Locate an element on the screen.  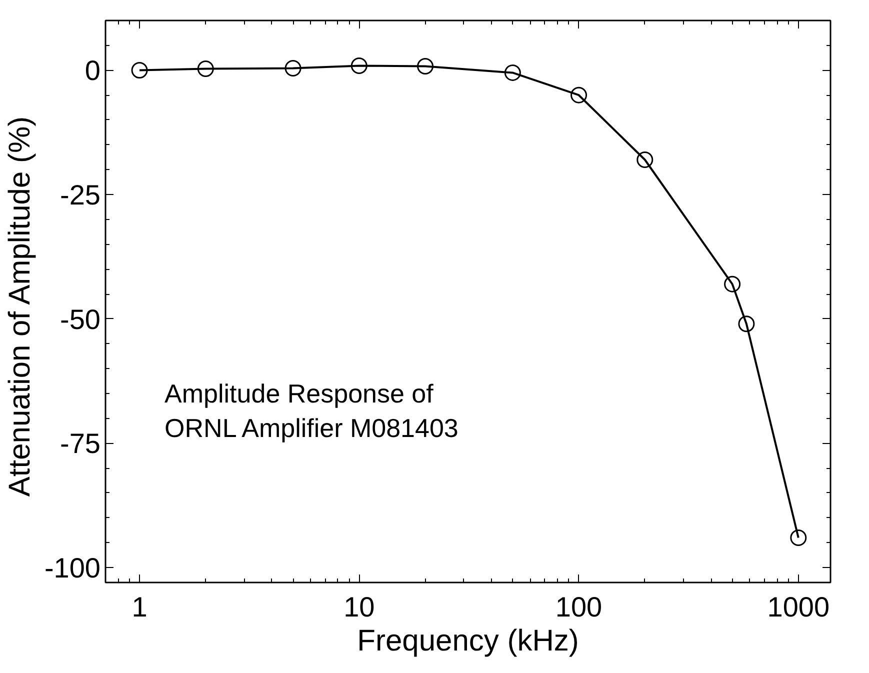
y-tick-label: -50 is located at coordinates (80, 319).